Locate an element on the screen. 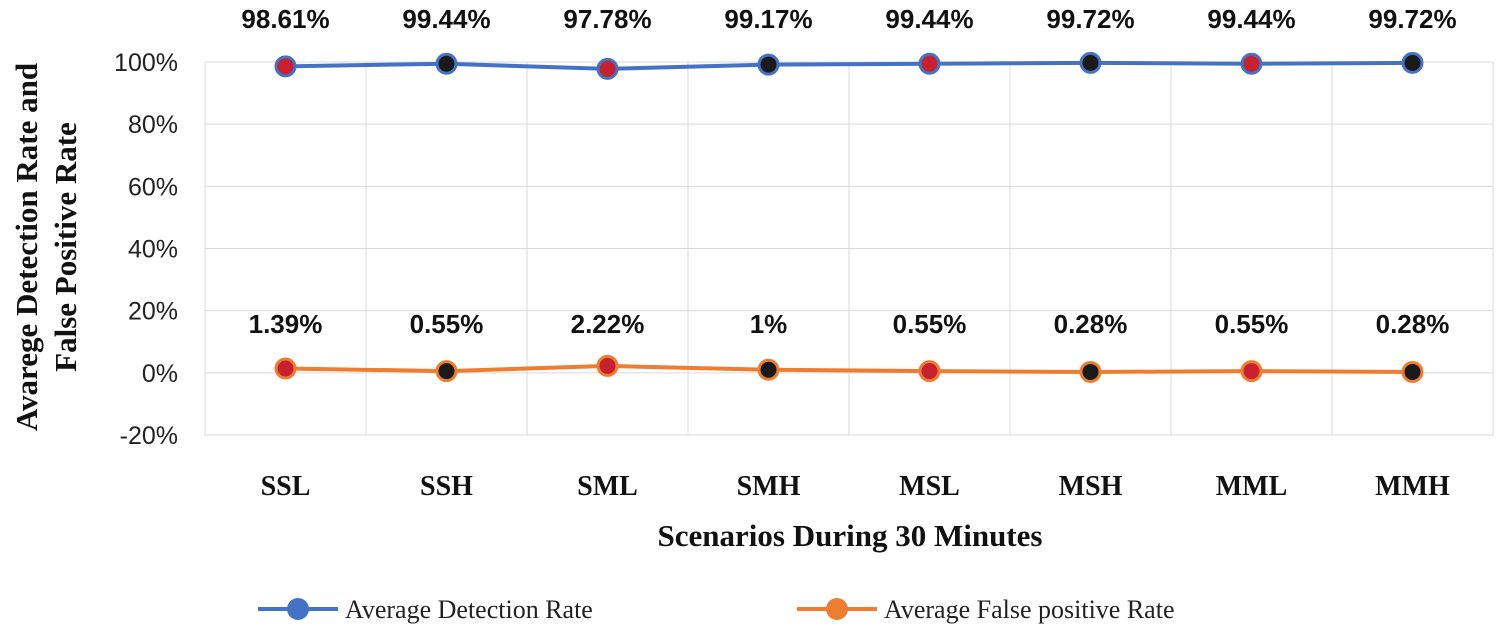  x-tick-label: SML is located at coordinates (607, 486).